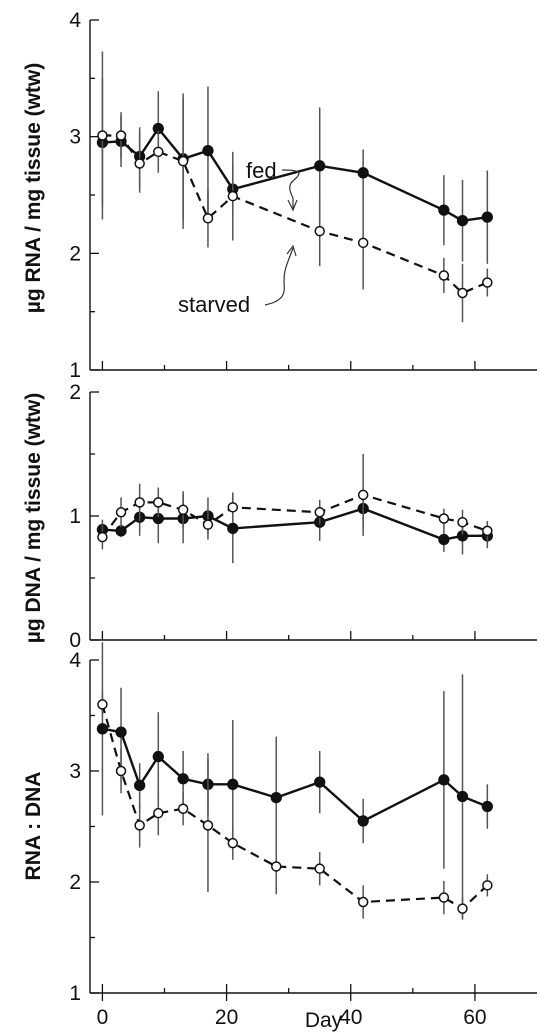 The image size is (540, 1034). I want to click on annotation-fed-arrow, so click(290, 189).